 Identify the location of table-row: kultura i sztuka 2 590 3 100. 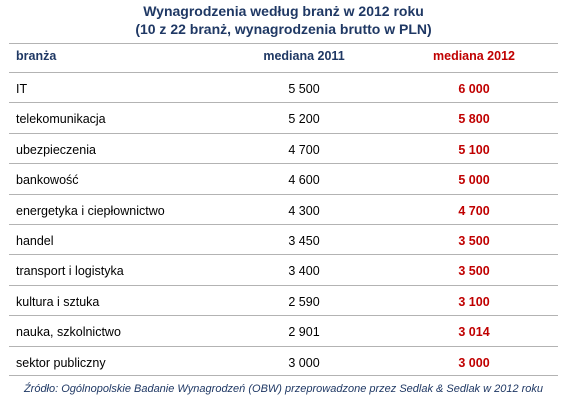
(283, 299).